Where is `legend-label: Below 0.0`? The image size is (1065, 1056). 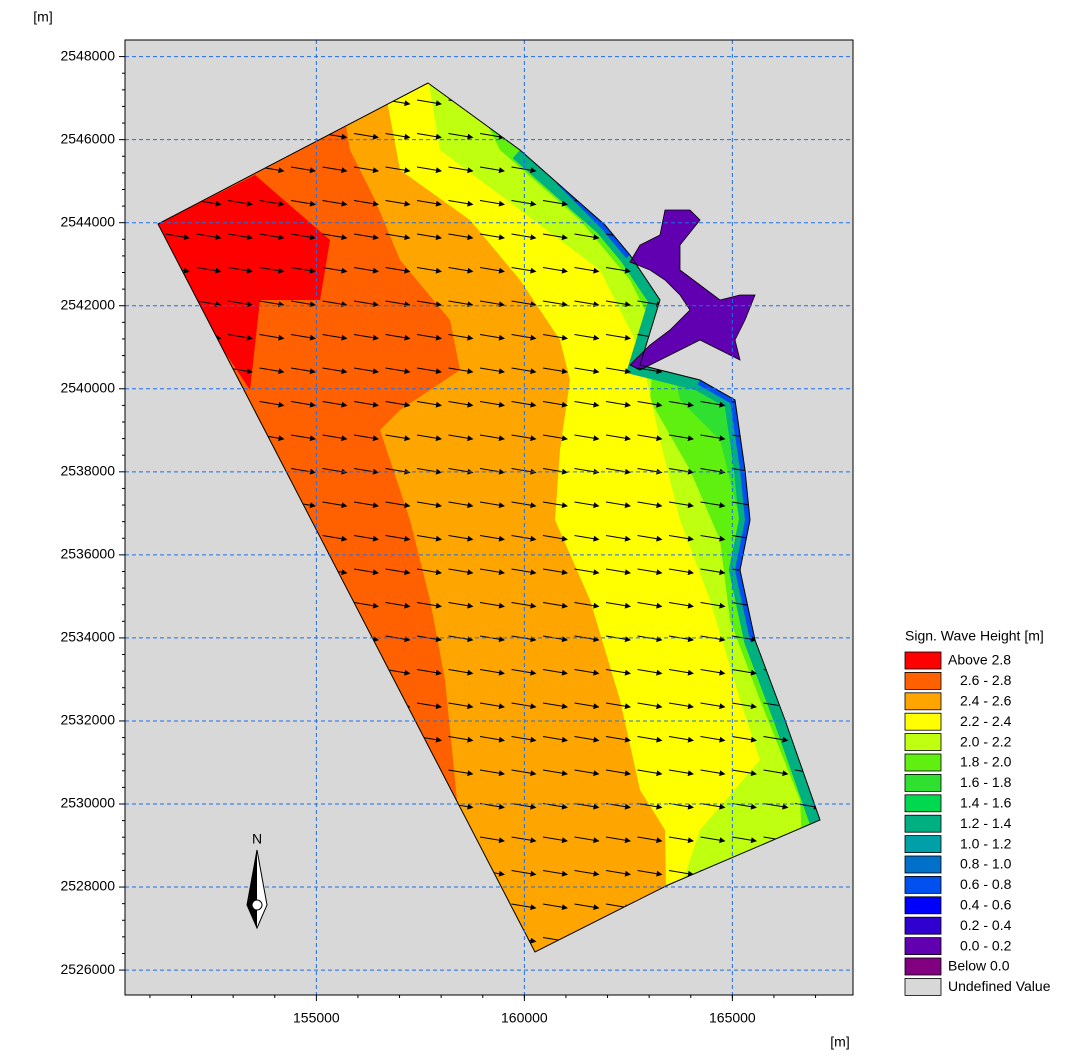 legend-label: Below 0.0 is located at coordinates (979, 966).